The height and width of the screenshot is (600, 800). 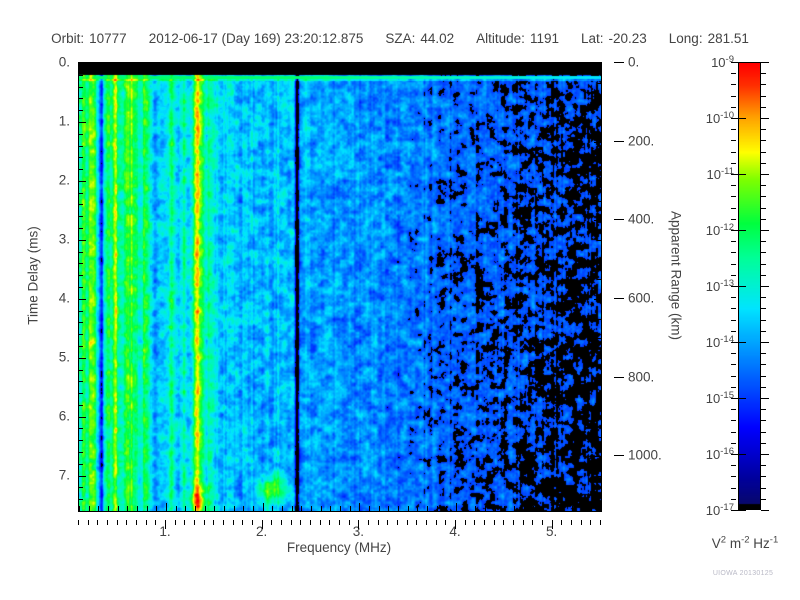 What do you see at coordinates (89, 38) in the screenshot?
I see `header-field: Orbit: 10777` at bounding box center [89, 38].